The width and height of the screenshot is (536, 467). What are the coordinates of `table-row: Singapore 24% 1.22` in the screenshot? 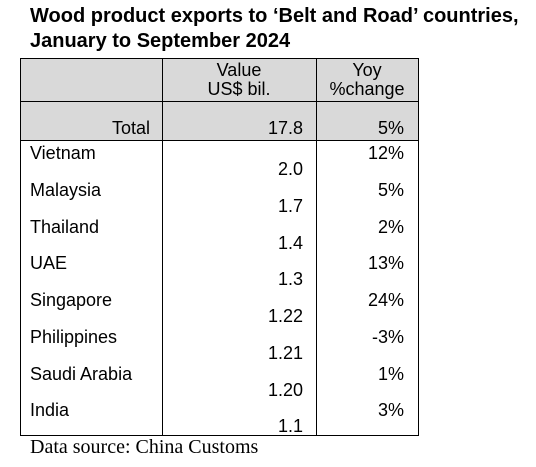 It's located at (219, 306).